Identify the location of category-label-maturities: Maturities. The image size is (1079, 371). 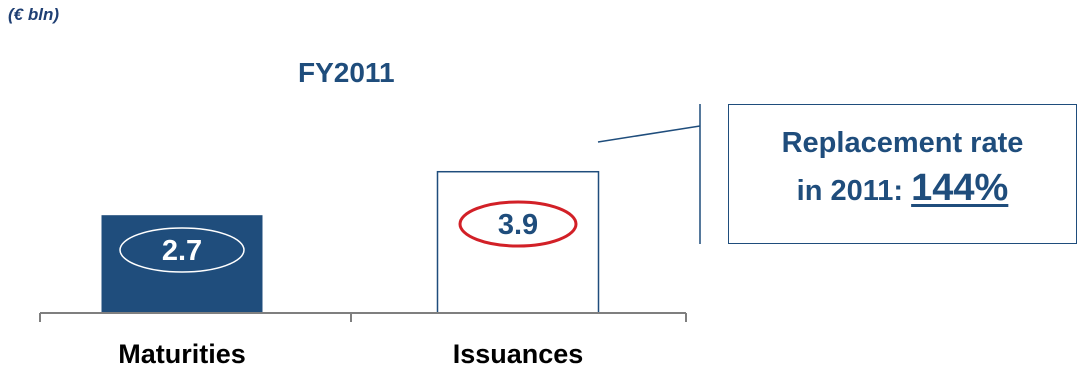
(182, 354).